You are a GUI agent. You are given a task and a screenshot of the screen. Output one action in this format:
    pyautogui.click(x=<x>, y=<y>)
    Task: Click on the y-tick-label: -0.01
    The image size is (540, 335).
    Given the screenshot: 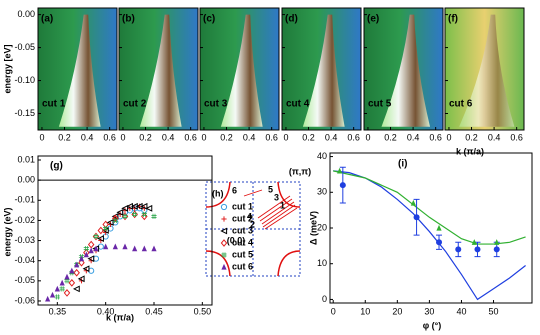 What is the action you would take?
    pyautogui.click(x=24, y=200)
    